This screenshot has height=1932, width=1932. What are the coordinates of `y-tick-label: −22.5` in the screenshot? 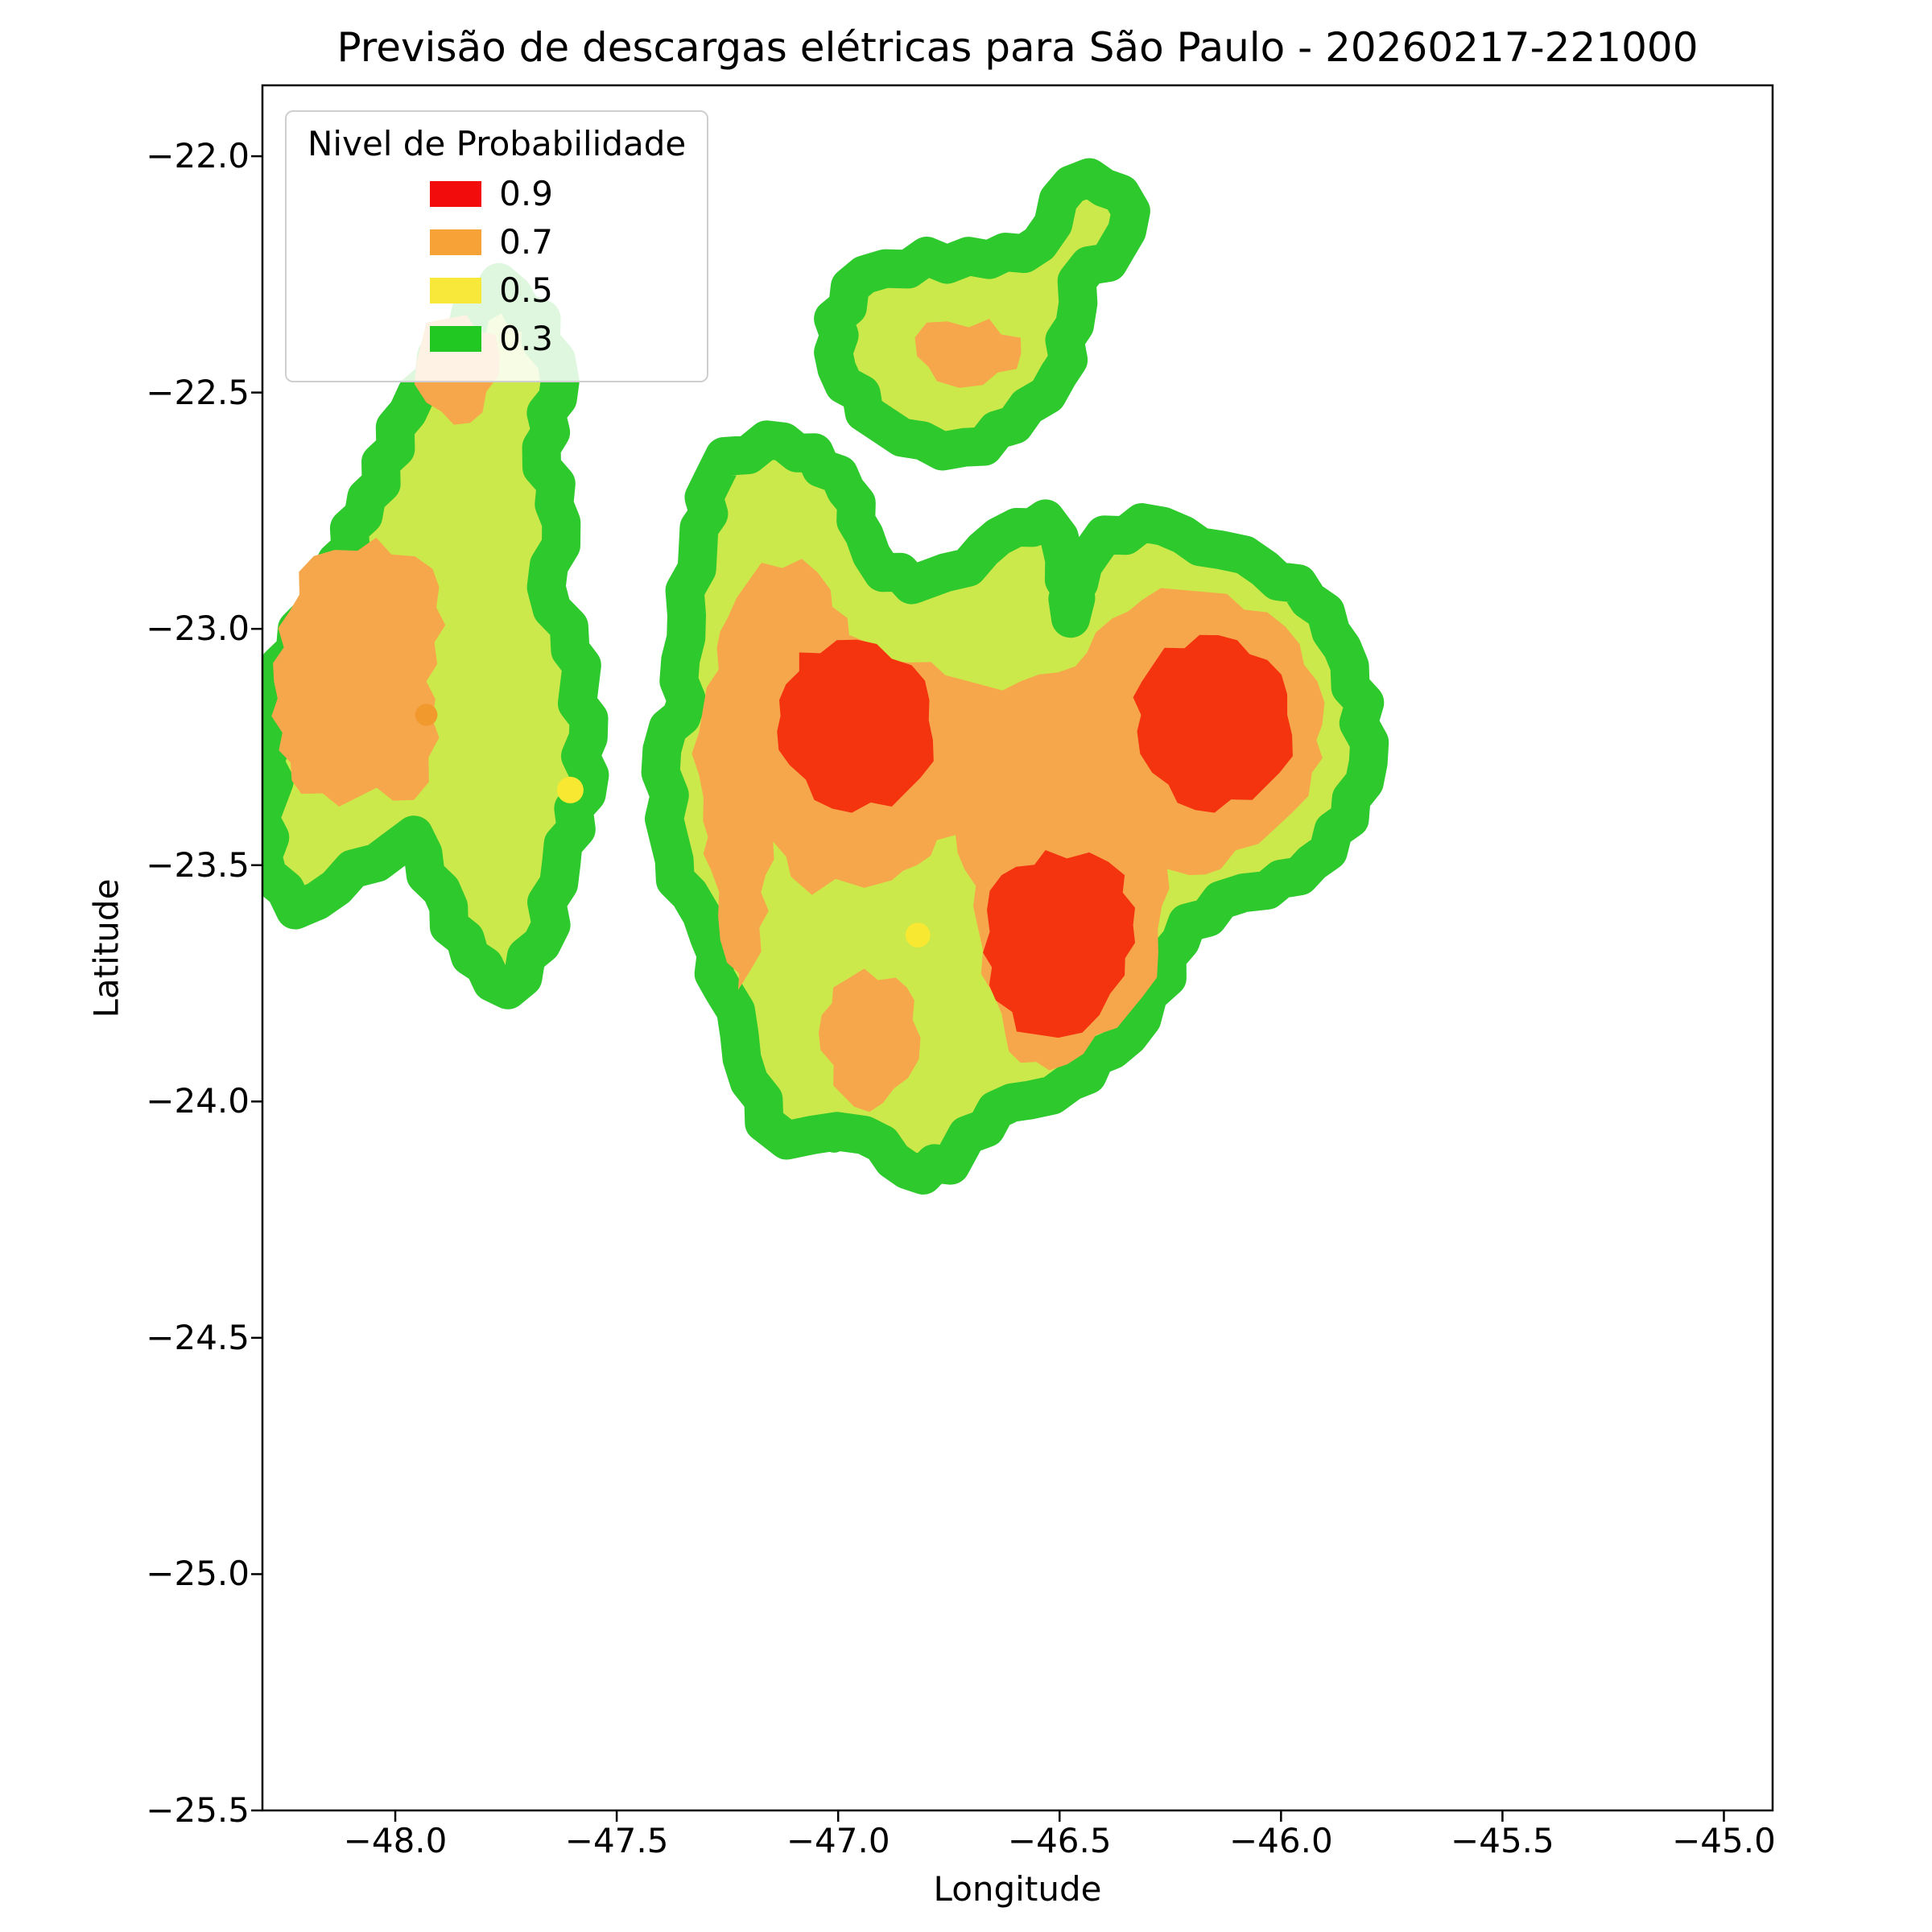 It's located at (198, 392).